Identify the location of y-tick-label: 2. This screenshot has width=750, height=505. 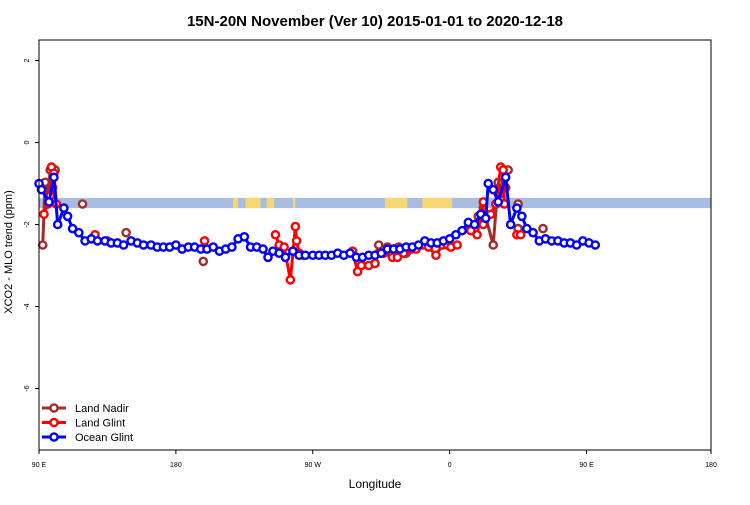
(27, 60).